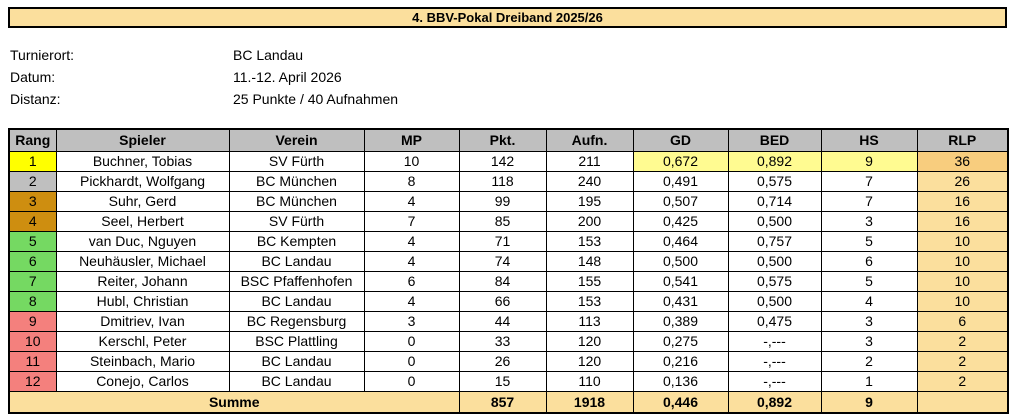 The image size is (1015, 415). I want to click on hs-cell: 6, so click(869, 261).